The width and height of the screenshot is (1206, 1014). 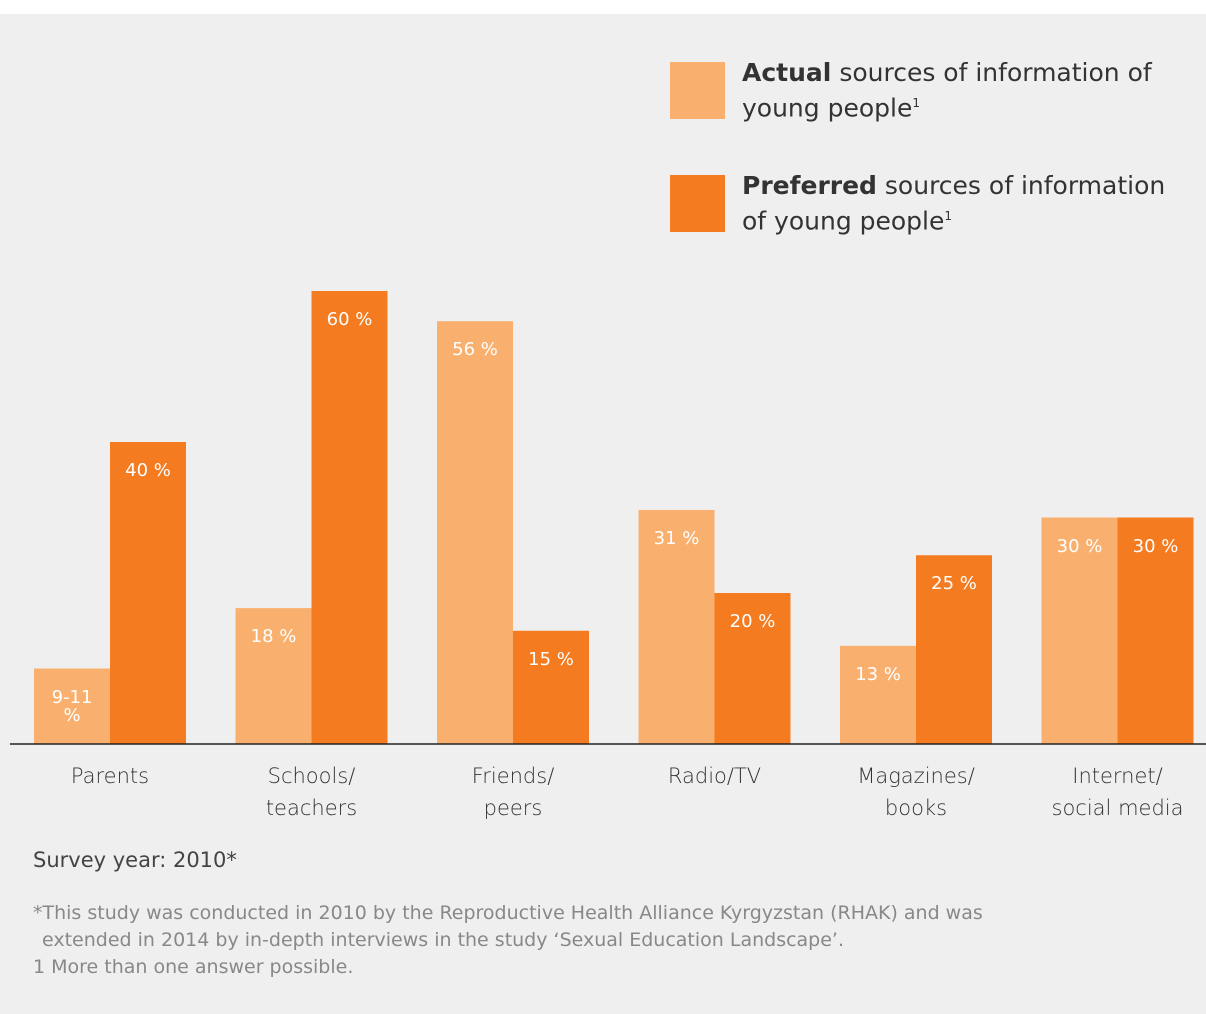 I want to click on x-tick-label: Magazines/ books, so click(x=916, y=792).